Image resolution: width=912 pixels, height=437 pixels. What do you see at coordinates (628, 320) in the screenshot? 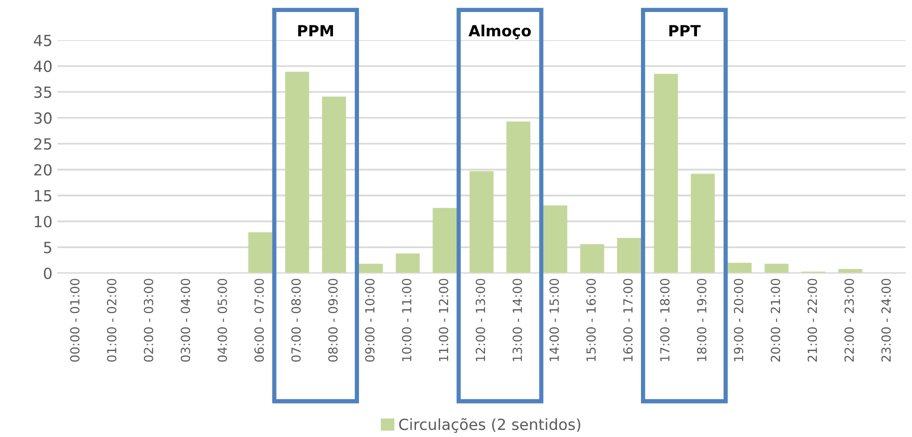
I see `x-tick-label: 16:00 - 17:00` at bounding box center [628, 320].